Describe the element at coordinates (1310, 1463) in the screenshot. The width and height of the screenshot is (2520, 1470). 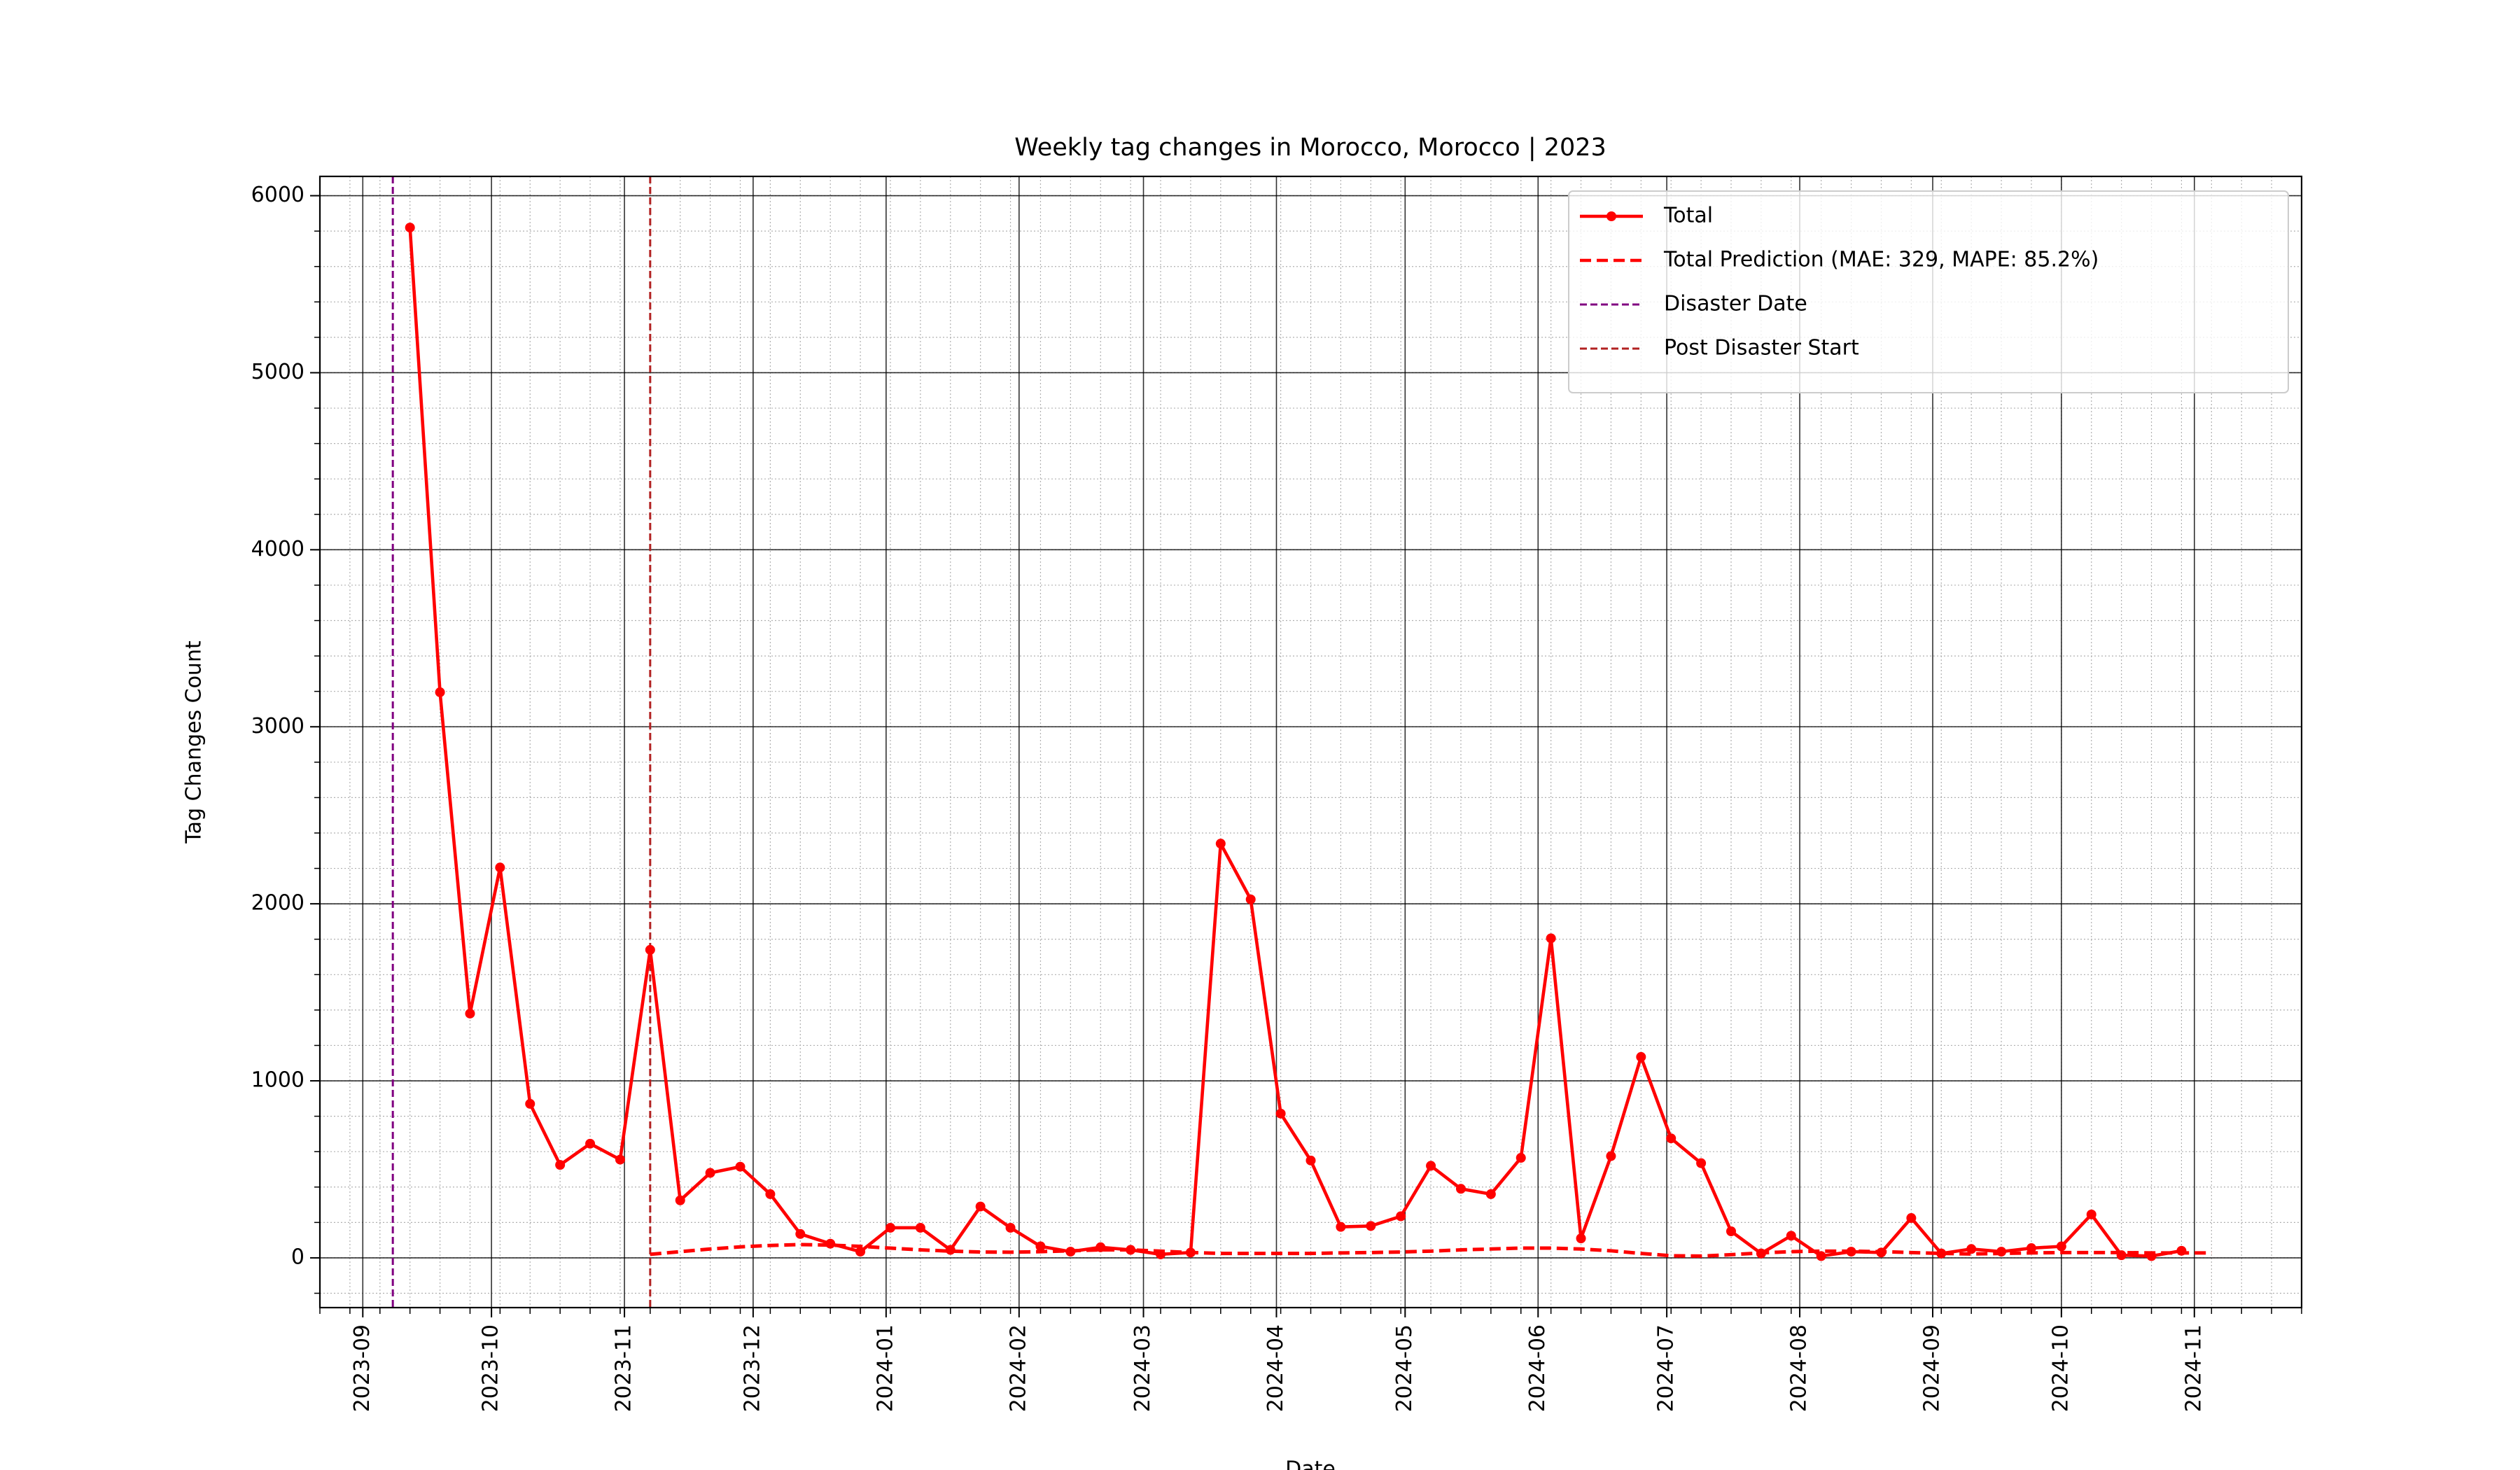
I see `x-axis-label: Date` at that location.